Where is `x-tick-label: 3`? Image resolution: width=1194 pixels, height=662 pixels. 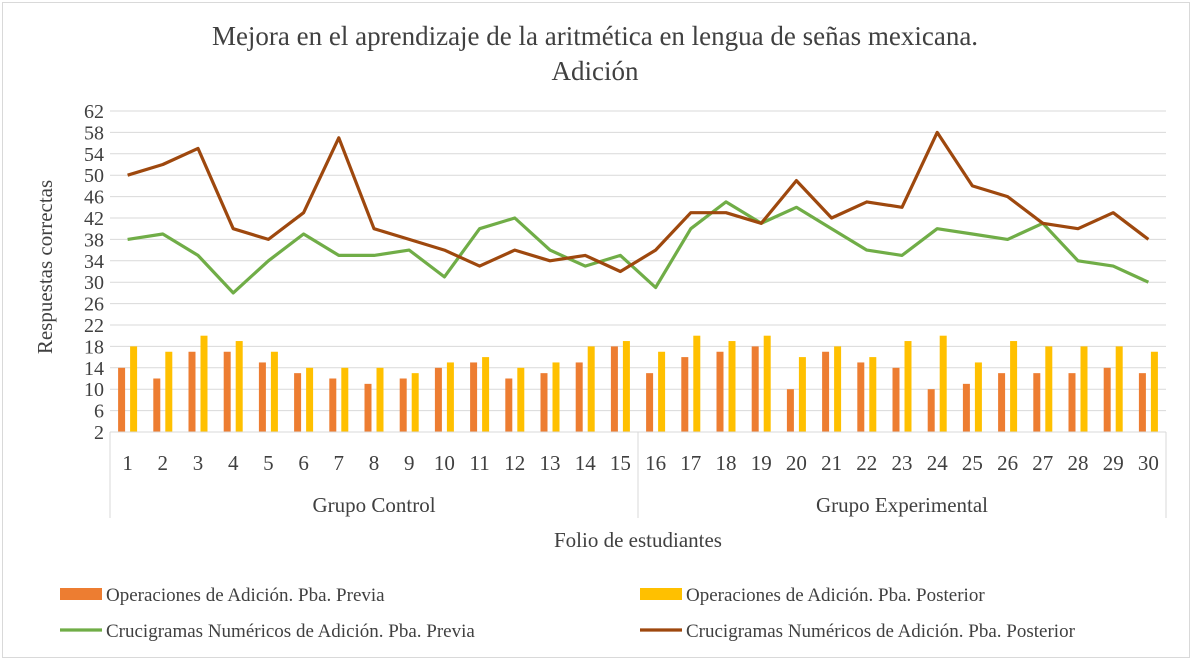
x-tick-label: 3 is located at coordinates (198, 463).